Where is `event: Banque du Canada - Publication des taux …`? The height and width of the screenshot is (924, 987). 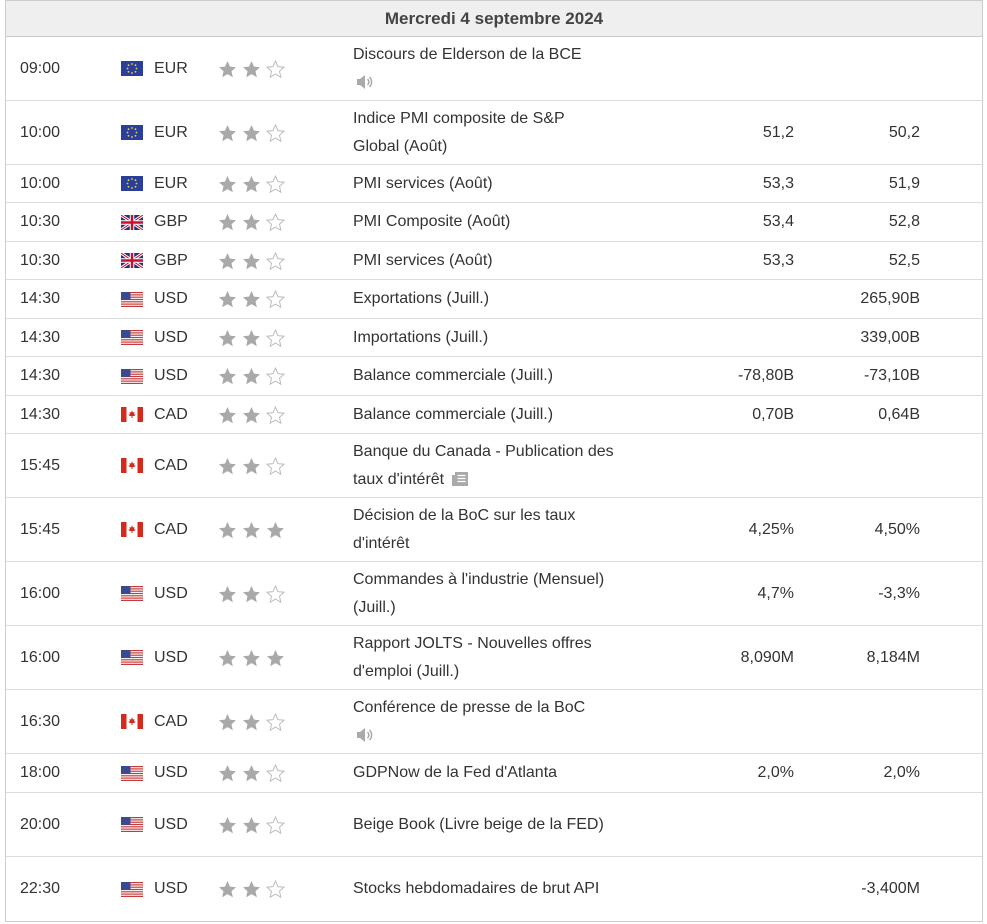
event: Banque du Canada - Publication des taux … is located at coordinates (483, 465).